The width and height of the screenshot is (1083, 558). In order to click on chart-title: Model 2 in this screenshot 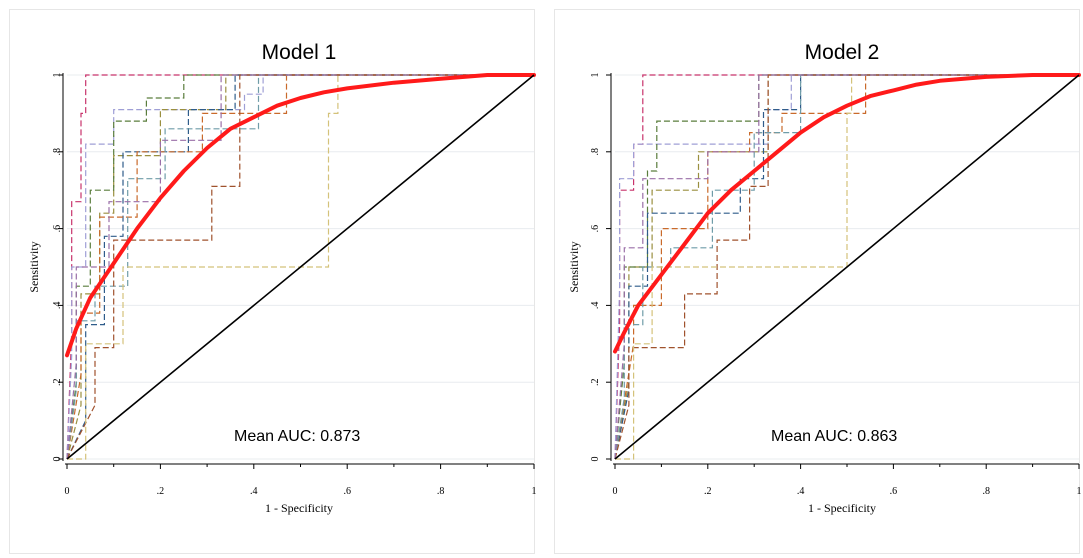, I will do `click(842, 52)`.